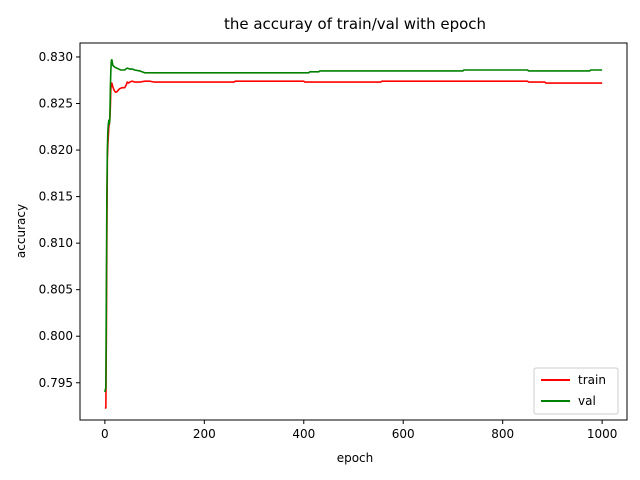 This screenshot has height=480, width=640. What do you see at coordinates (592, 380) in the screenshot?
I see `legend-train-label: train` at bounding box center [592, 380].